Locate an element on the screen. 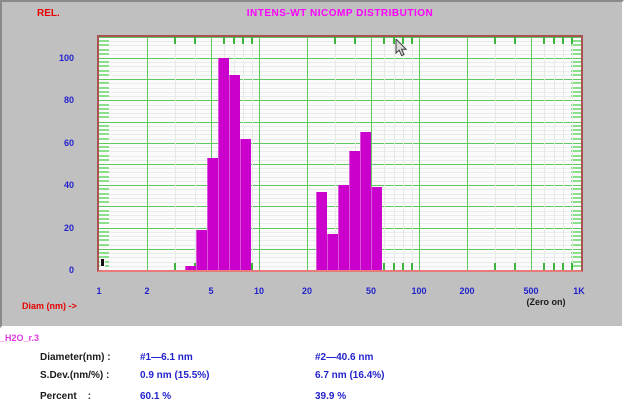 The height and width of the screenshot is (411, 624). y-tick-label: 0 is located at coordinates (71, 270).